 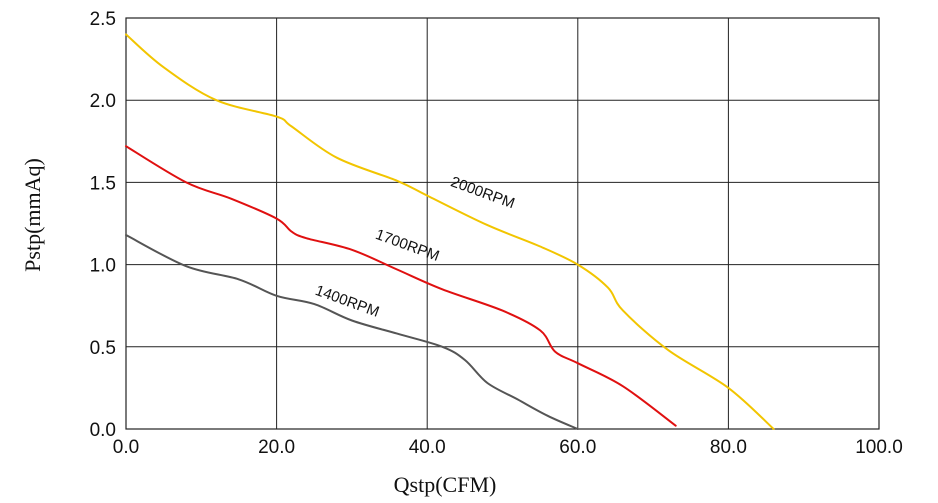 What do you see at coordinates (103, 19) in the screenshot?
I see `y-tick-label: 2.5` at bounding box center [103, 19].